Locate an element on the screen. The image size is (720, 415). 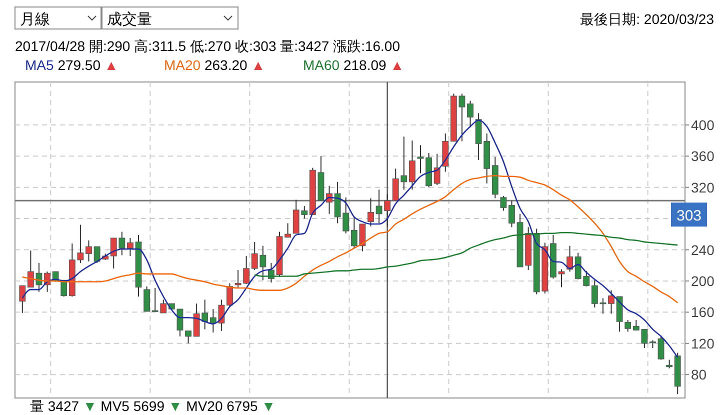
select-field: 成交量 is located at coordinates (170, 18).